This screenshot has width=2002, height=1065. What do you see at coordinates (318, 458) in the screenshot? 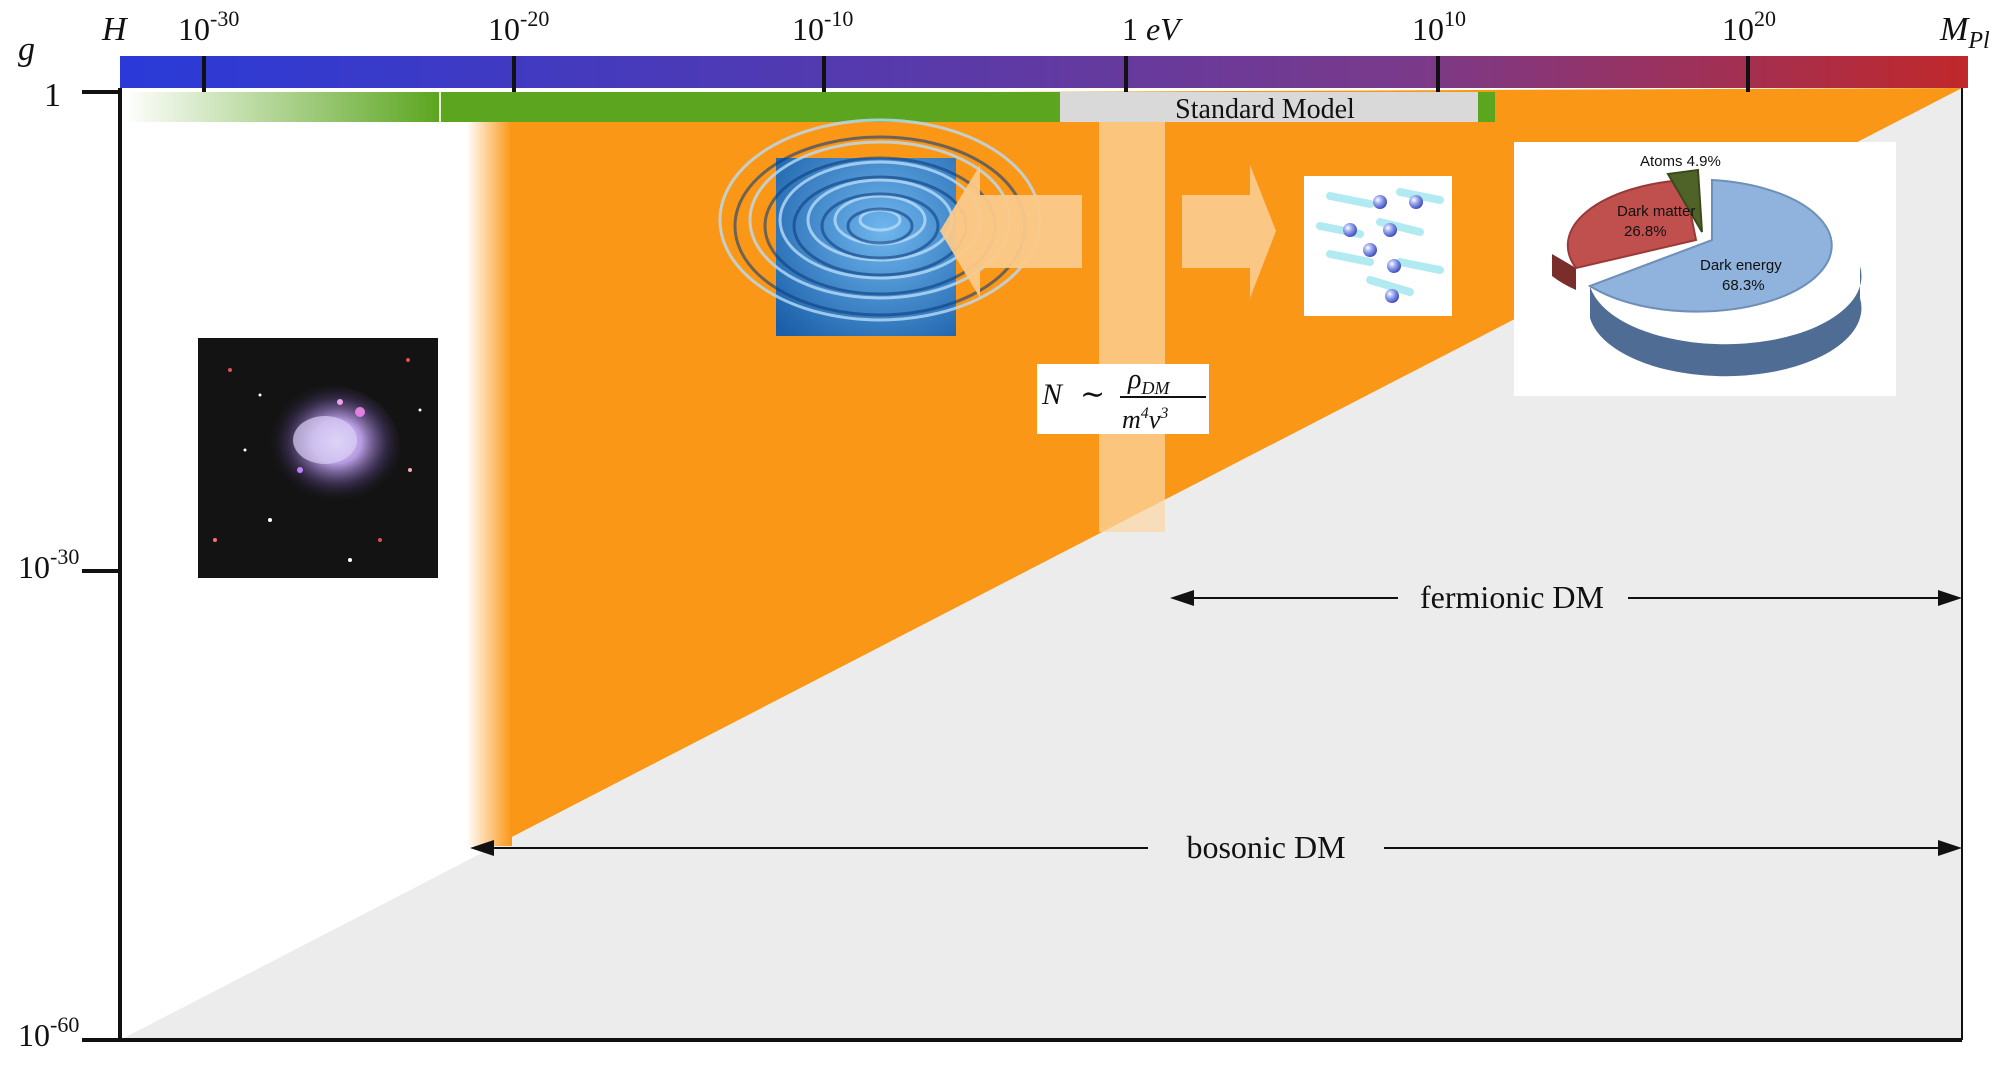
I see `galaxy-icon` at bounding box center [318, 458].